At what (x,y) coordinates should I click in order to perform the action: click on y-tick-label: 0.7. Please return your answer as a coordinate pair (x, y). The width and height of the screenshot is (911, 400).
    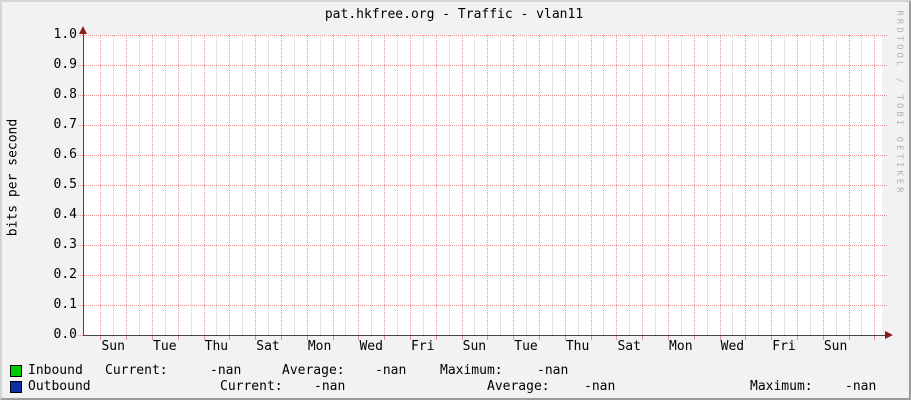
    Looking at the image, I should click on (65, 124).